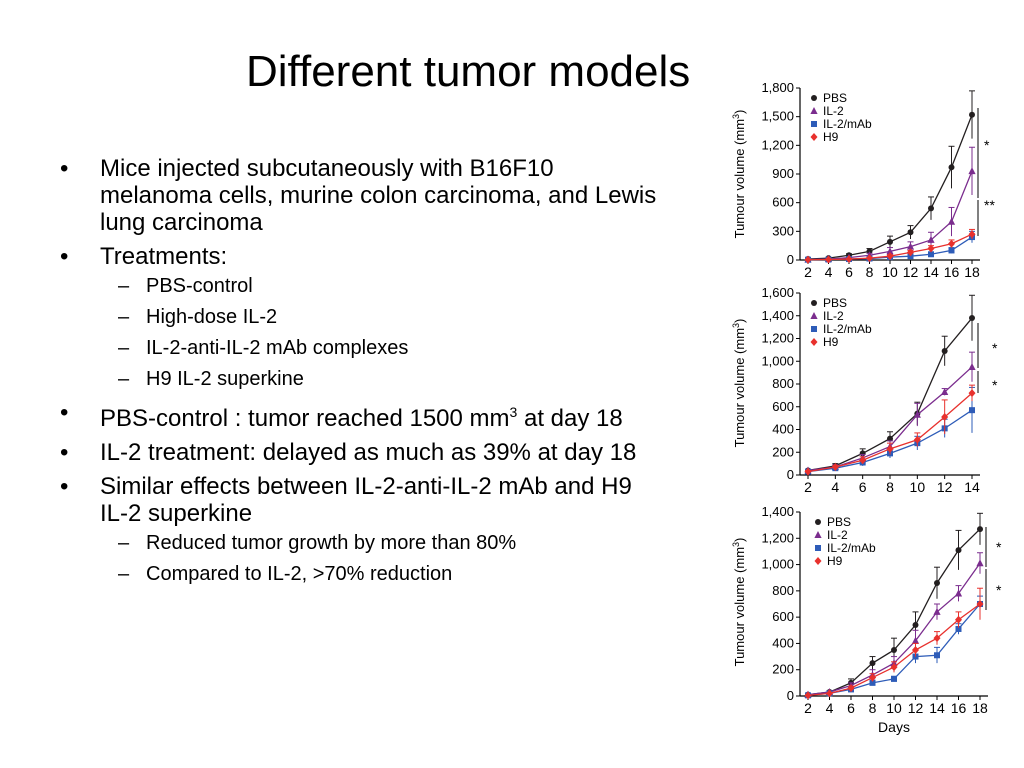 Image resolution: width=1024 pixels, height=768 pixels. What do you see at coordinates (777, 116) in the screenshot?
I see `y-tick-label: 1,500` at bounding box center [777, 116].